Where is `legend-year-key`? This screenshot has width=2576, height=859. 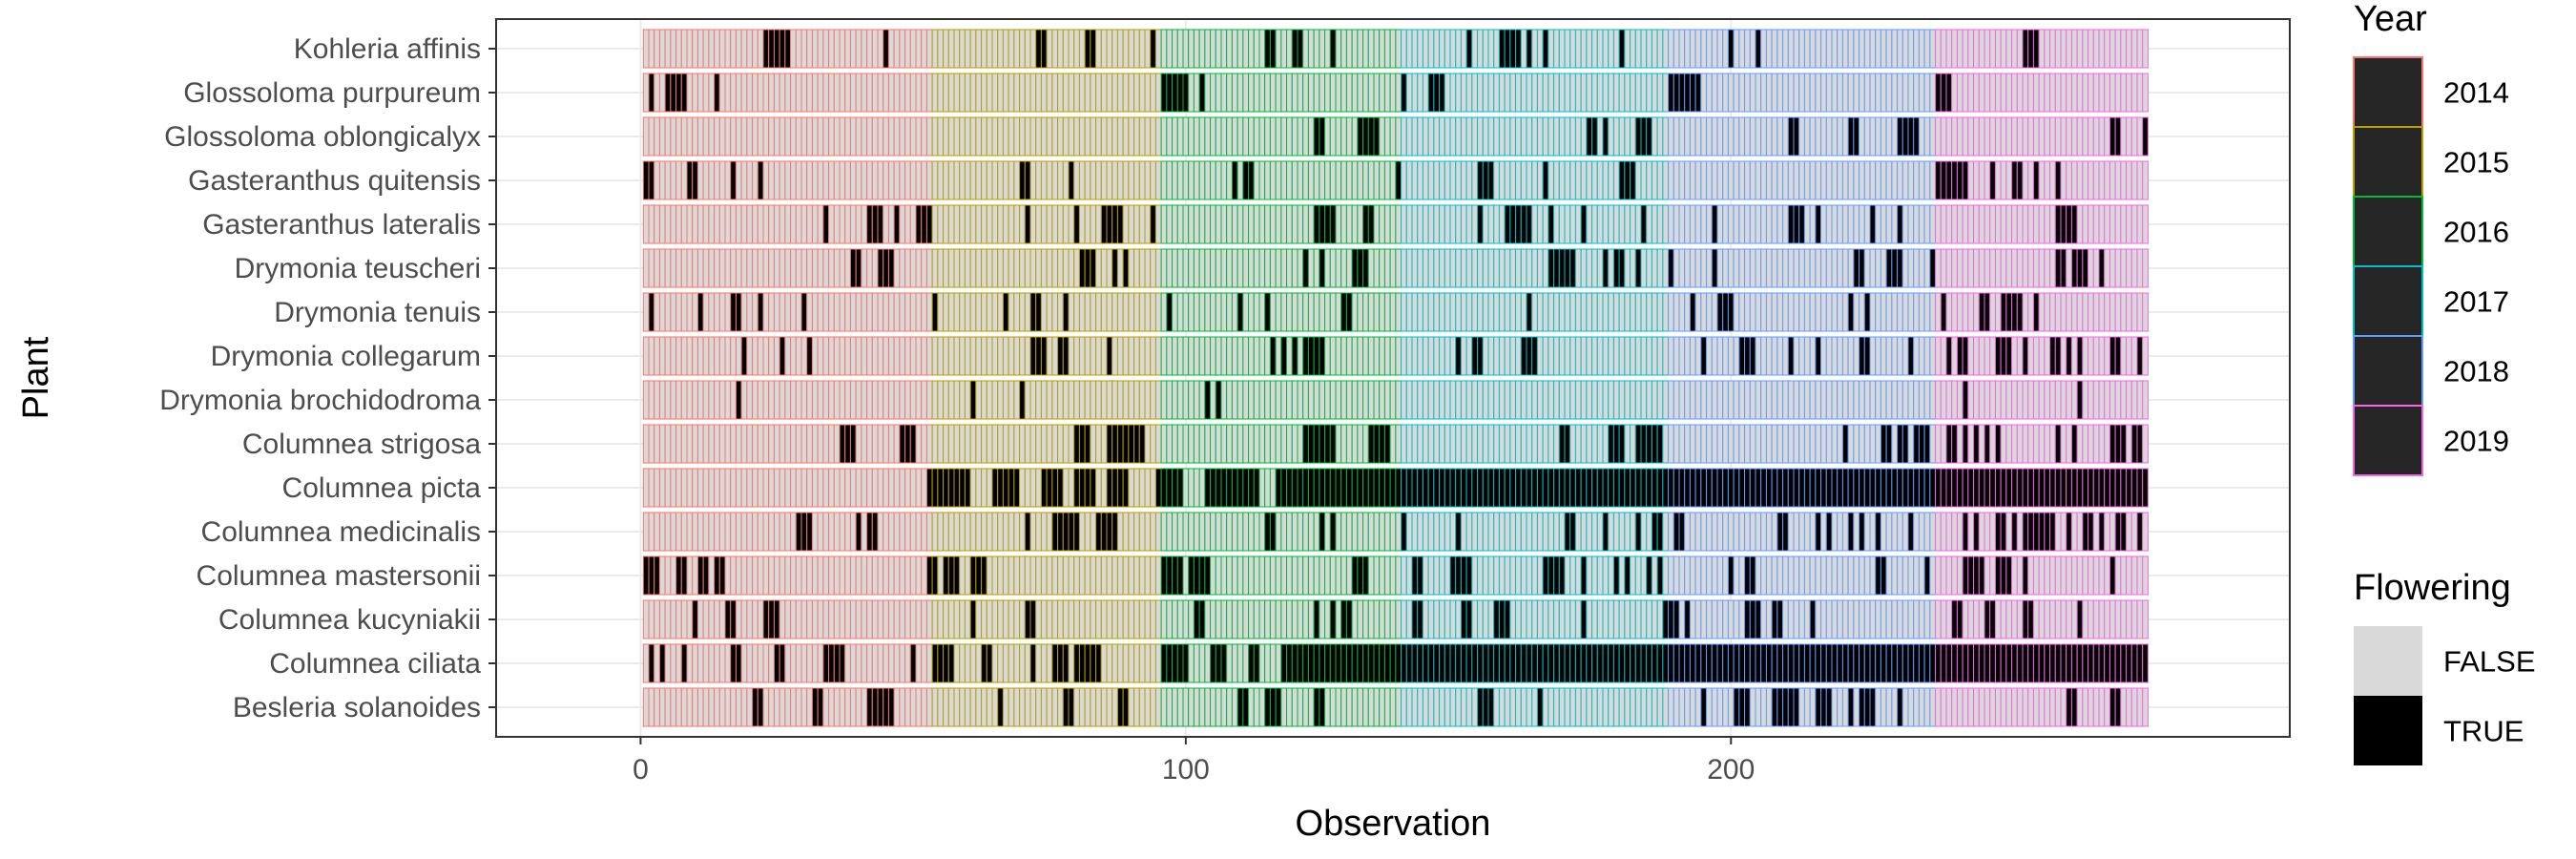
legend-year-key is located at coordinates (2388, 301).